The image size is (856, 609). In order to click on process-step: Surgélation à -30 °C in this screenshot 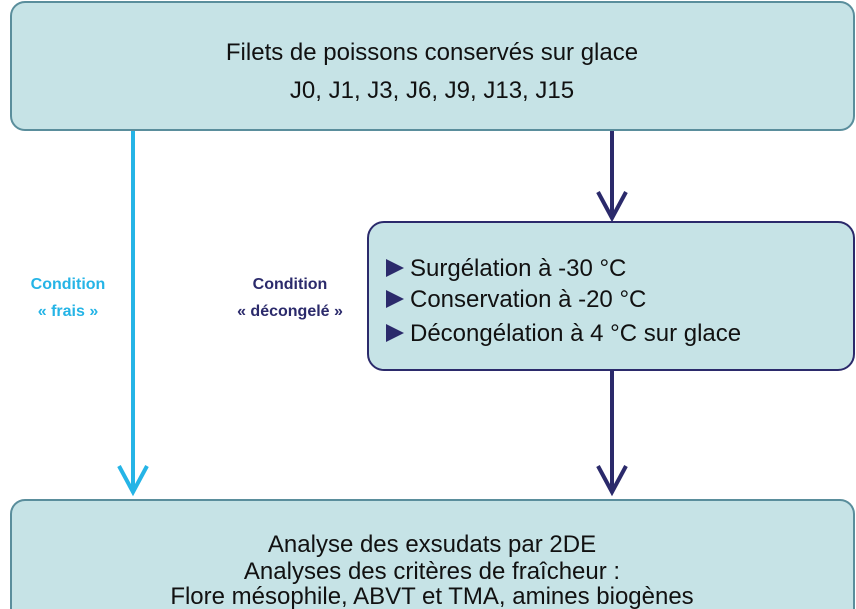, I will do `click(518, 268)`.